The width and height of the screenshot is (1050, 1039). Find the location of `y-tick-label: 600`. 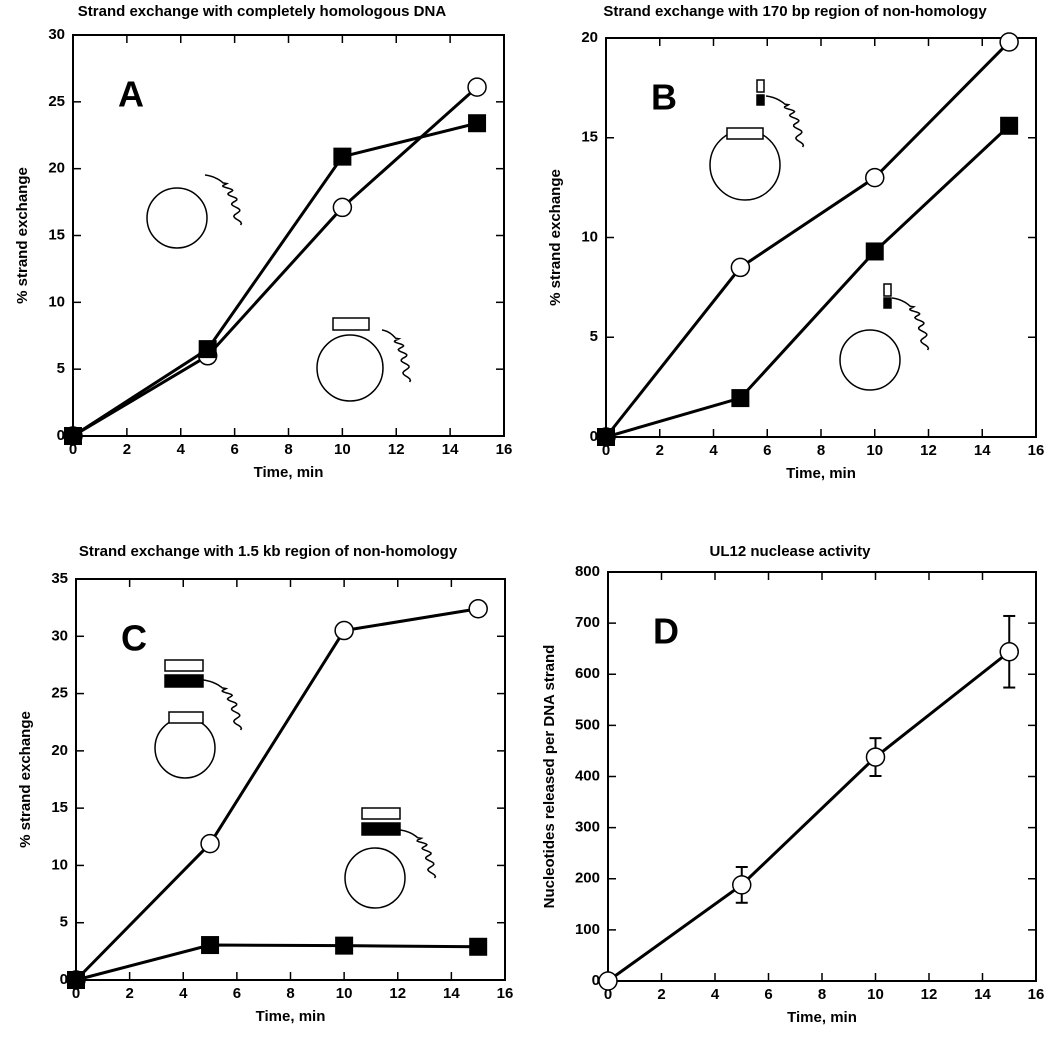

y-tick-label: 600 is located at coordinates (587, 673).